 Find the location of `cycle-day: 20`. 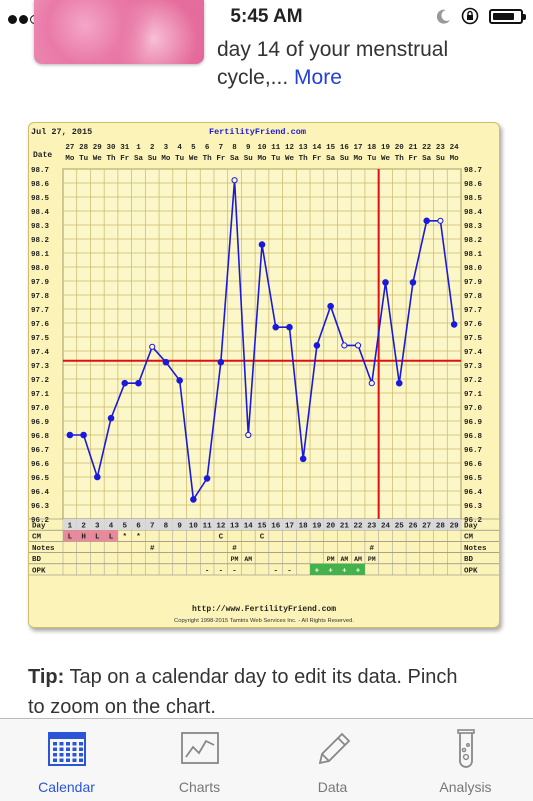

cycle-day: 20 is located at coordinates (331, 527).